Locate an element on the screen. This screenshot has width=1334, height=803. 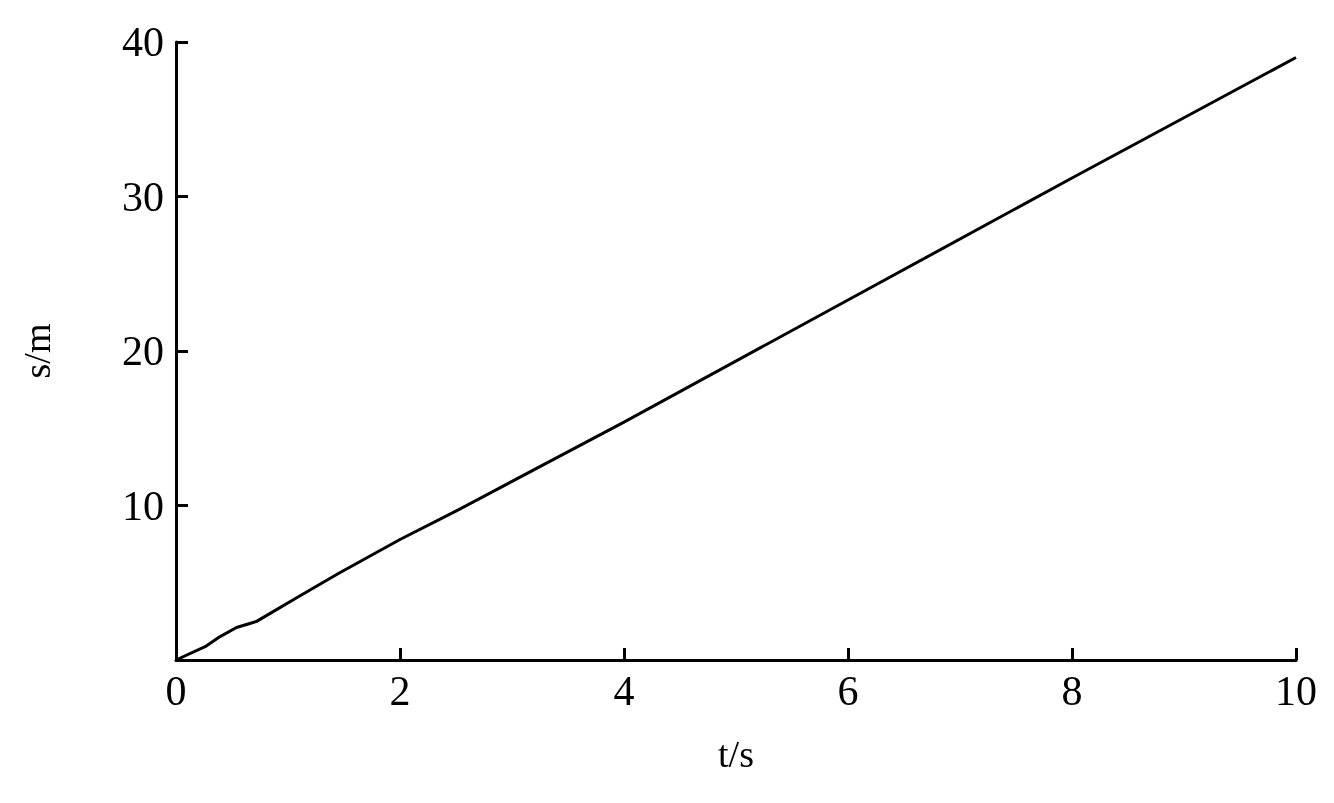
y-tick-label: 10 is located at coordinates (143, 505).